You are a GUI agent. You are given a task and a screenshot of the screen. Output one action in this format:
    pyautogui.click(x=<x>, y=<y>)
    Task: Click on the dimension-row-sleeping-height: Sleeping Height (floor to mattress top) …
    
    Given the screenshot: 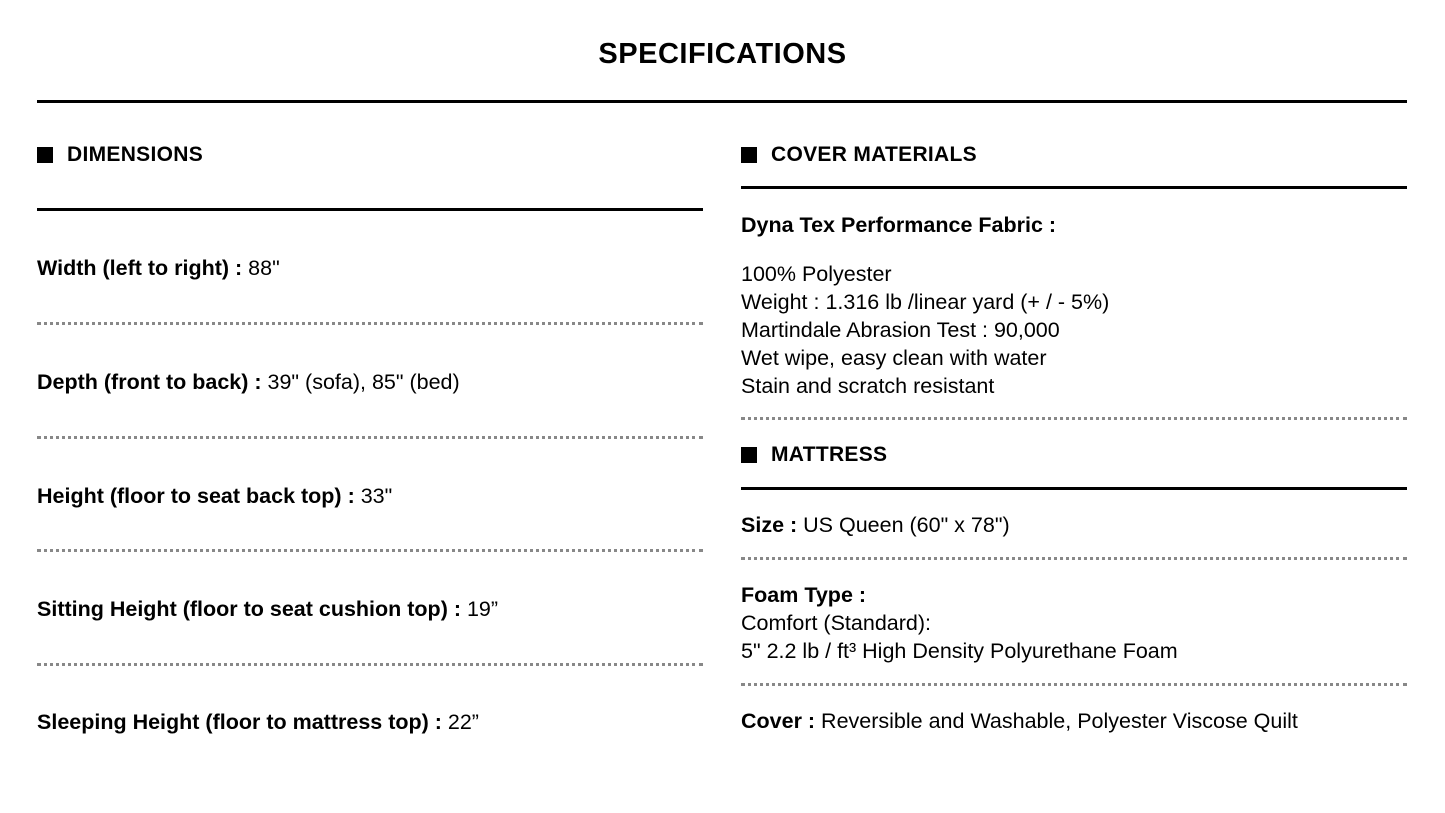 What is the action you would take?
    pyautogui.click(x=258, y=722)
    